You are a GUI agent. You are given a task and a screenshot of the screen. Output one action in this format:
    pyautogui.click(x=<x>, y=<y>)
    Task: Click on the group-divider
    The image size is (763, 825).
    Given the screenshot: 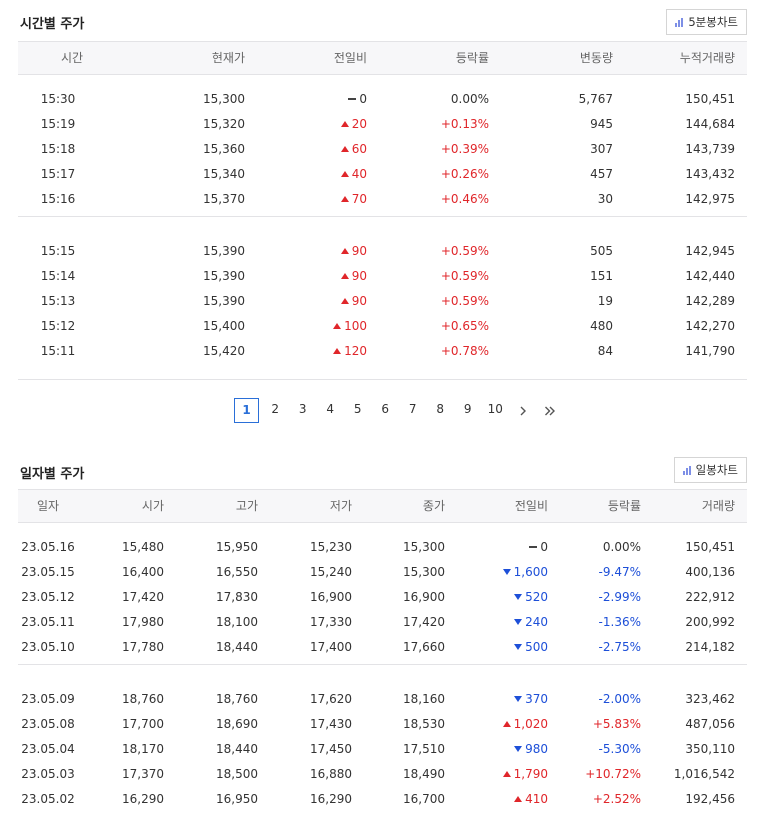 What is the action you would take?
    pyautogui.click(x=382, y=216)
    